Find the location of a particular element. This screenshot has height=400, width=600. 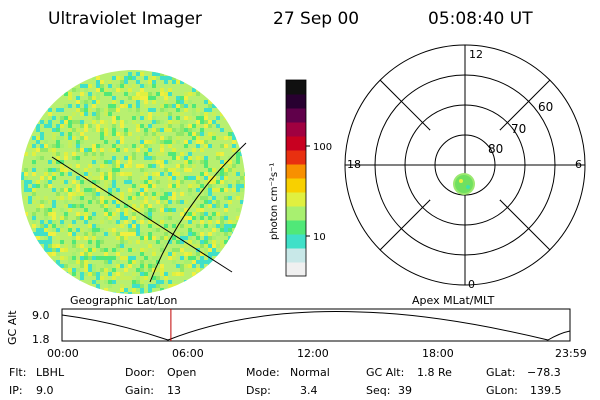

colorbar-gradient is located at coordinates (296, 178).